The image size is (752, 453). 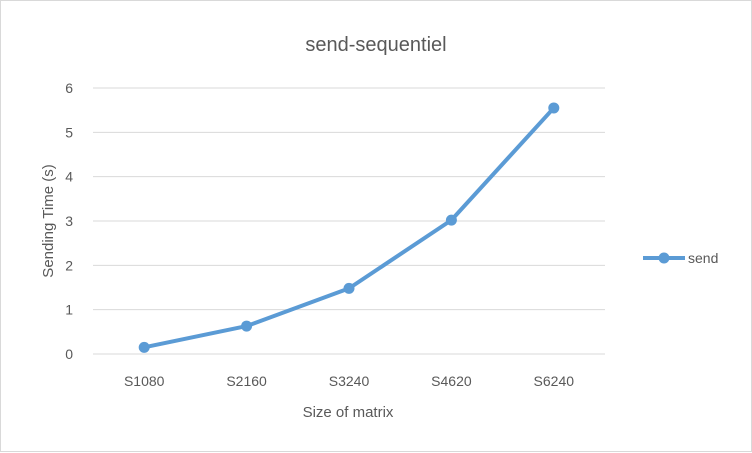 I want to click on x-tick-label: S6240, so click(x=554, y=381).